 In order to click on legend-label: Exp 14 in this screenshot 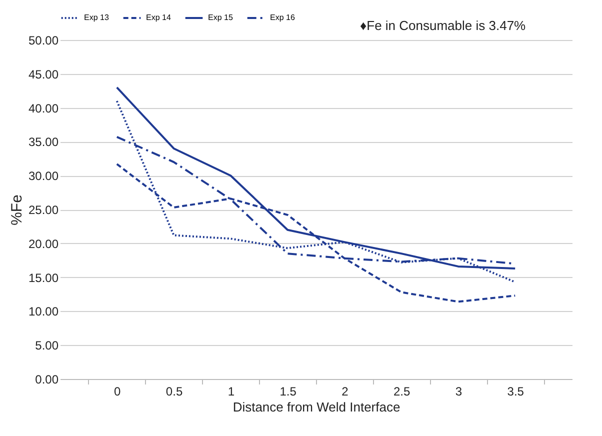, I will do `click(159, 17)`.